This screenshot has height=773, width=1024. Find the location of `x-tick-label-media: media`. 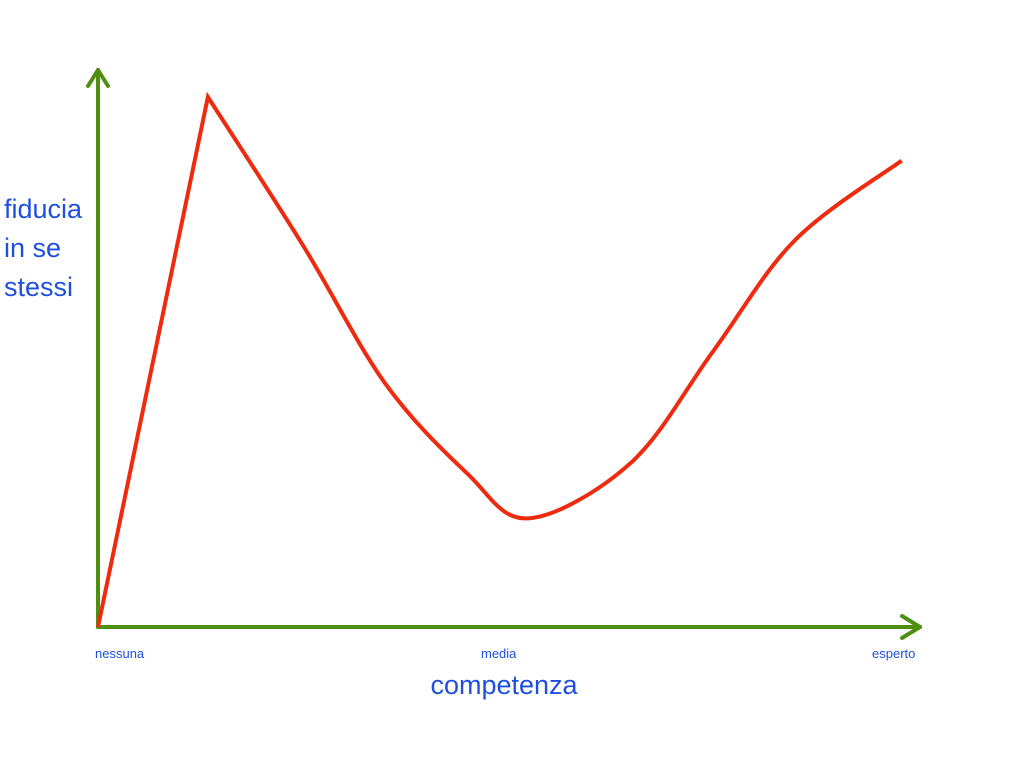

x-tick-label-media: media is located at coordinates (499, 653).